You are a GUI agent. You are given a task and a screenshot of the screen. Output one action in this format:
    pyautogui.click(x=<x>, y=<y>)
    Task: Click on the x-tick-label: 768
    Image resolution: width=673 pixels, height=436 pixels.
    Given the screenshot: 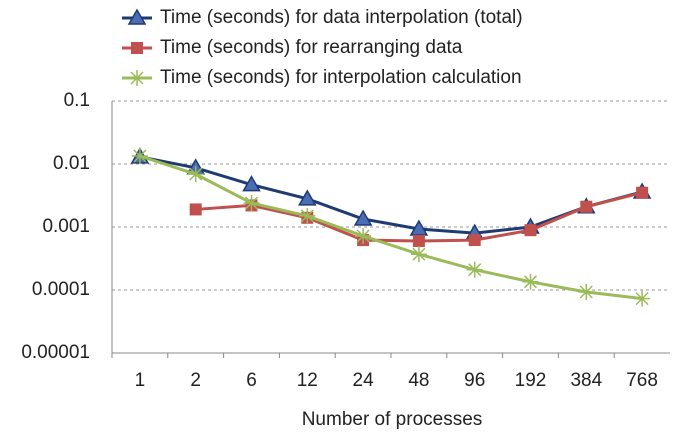 What is the action you would take?
    pyautogui.click(x=642, y=380)
    